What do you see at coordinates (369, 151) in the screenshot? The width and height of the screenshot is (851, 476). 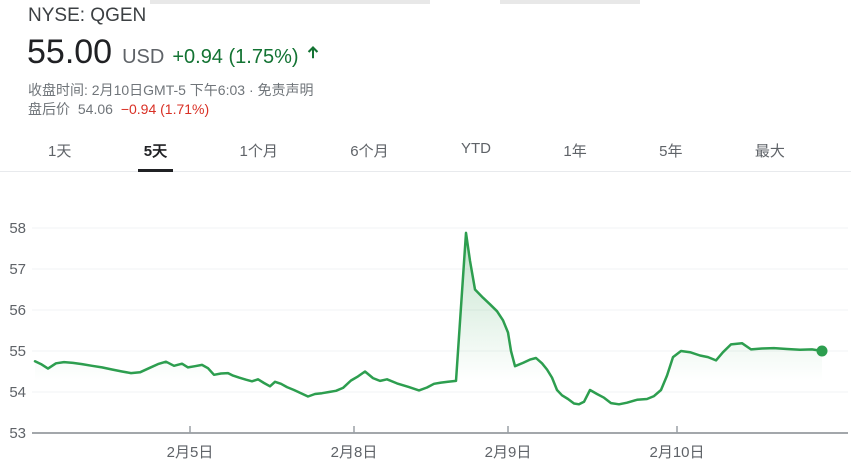 I see `tab-6m: 6个月` at bounding box center [369, 151].